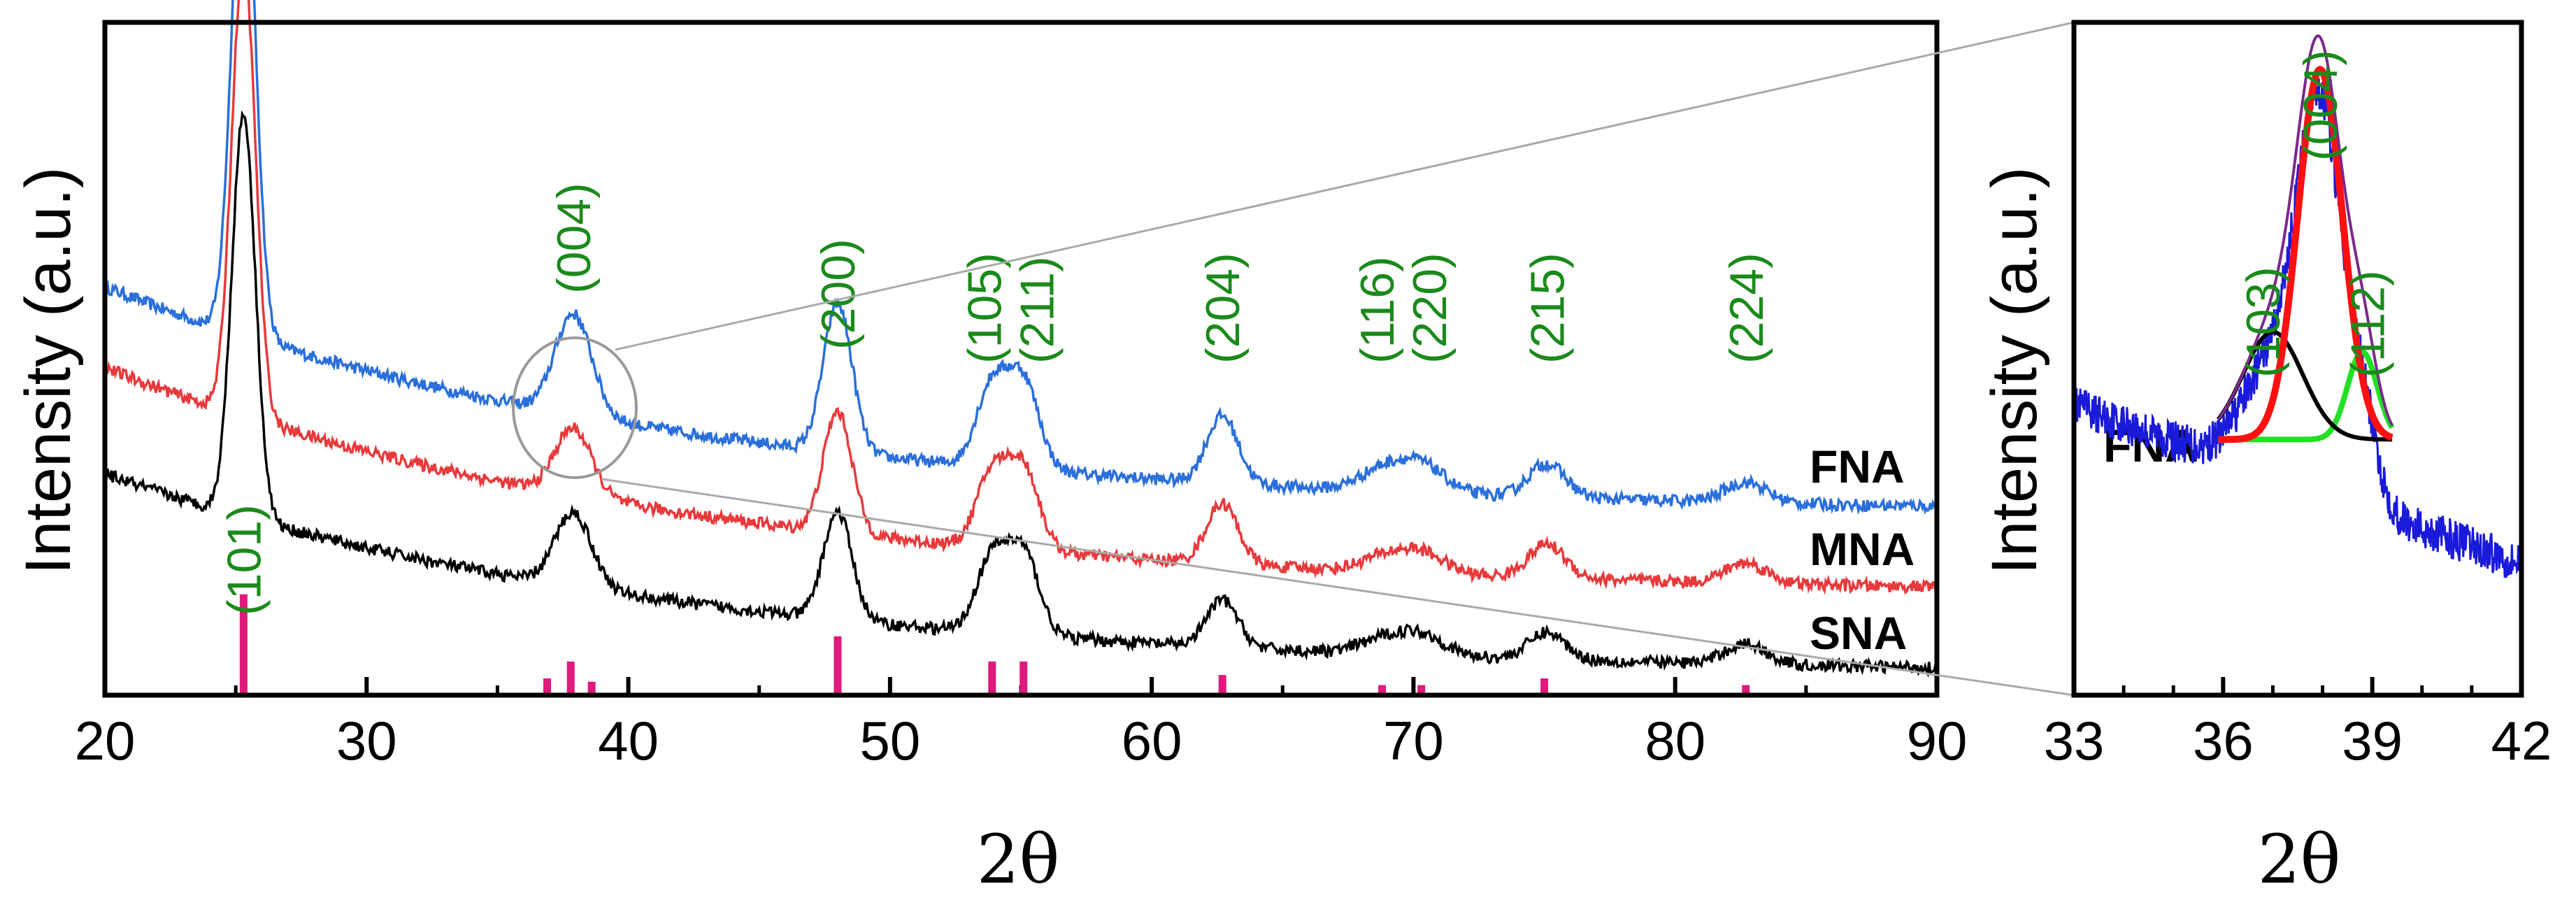  What do you see at coordinates (889, 740) in the screenshot?
I see `main-x-tick-label: 50` at bounding box center [889, 740].